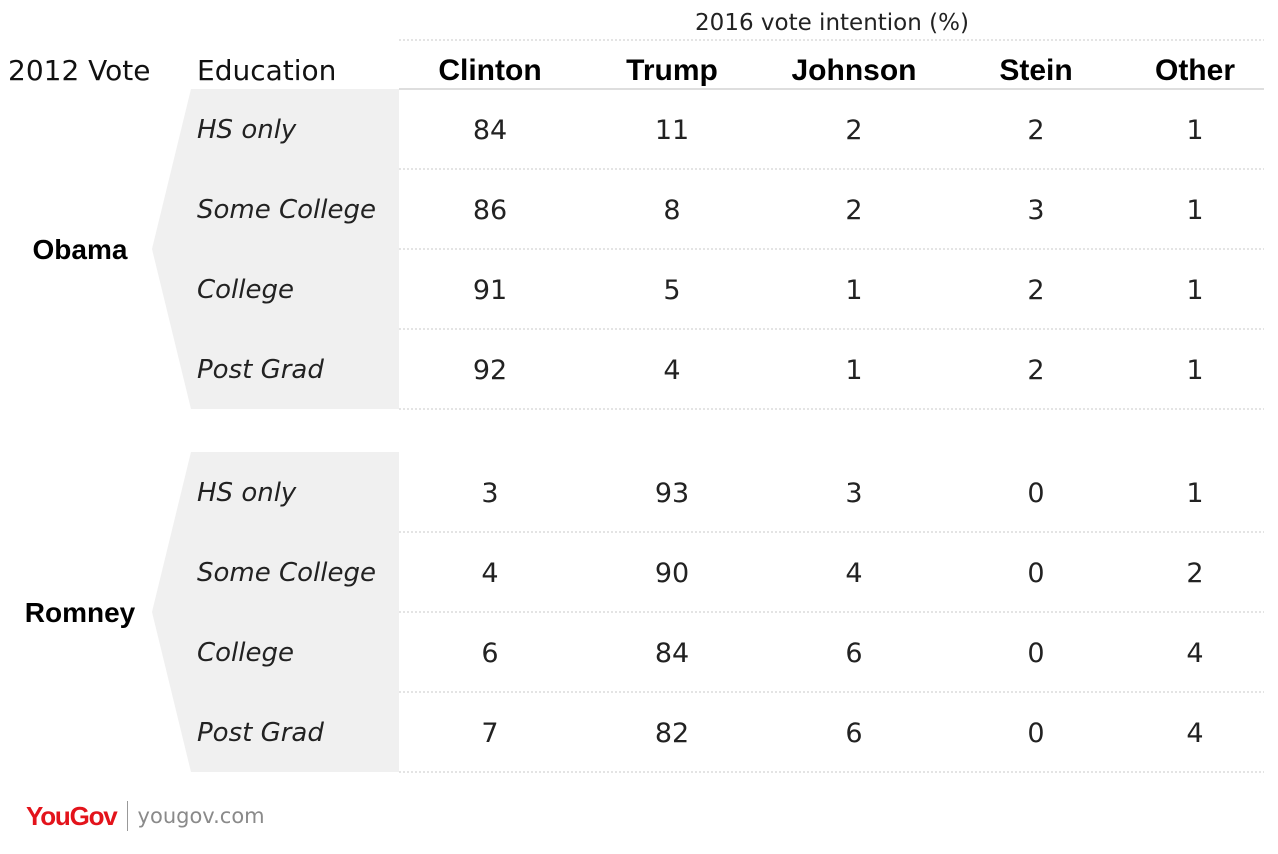 This screenshot has width=1278, height=854. What do you see at coordinates (1194, 210) in the screenshot?
I see `cell-obama-some-college-other: 1` at bounding box center [1194, 210].